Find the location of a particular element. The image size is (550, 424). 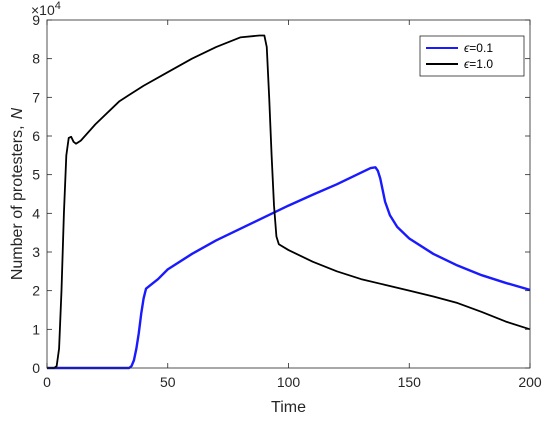

y-axis-label: Number of protesters, N is located at coordinates (17, 193).